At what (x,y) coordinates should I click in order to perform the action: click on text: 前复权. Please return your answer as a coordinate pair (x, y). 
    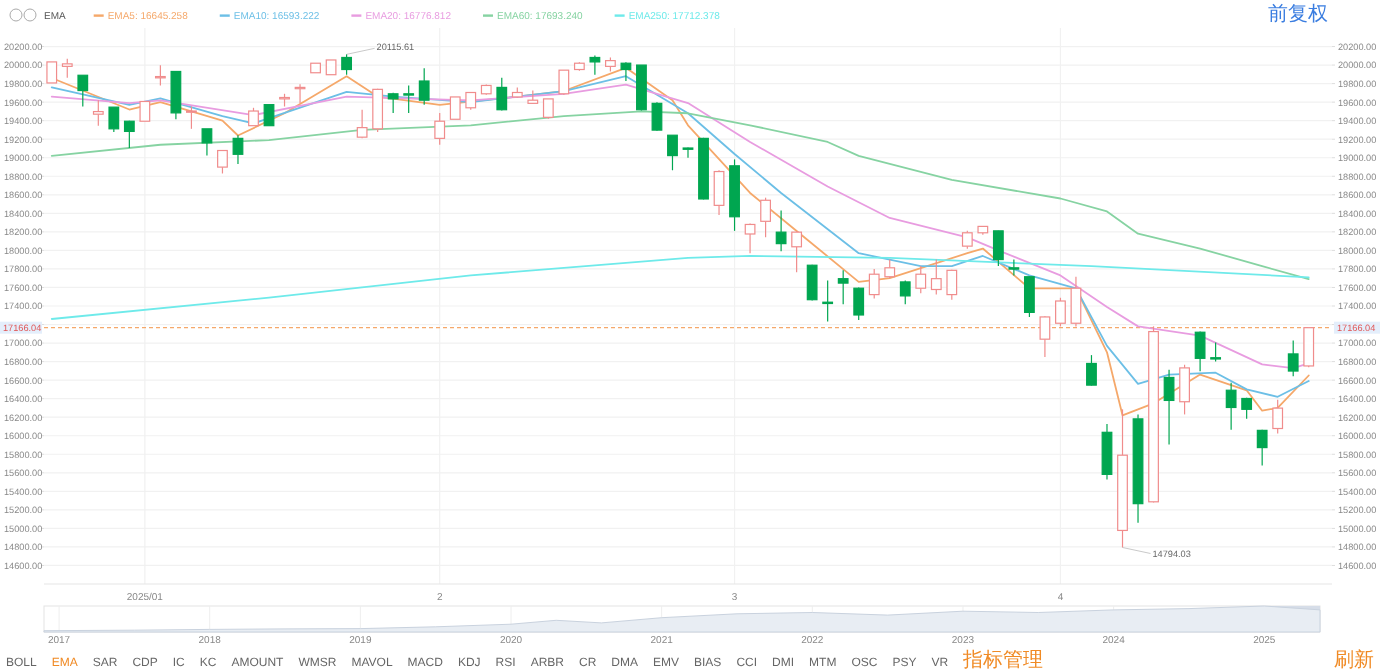
    Looking at the image, I should click on (1298, 14).